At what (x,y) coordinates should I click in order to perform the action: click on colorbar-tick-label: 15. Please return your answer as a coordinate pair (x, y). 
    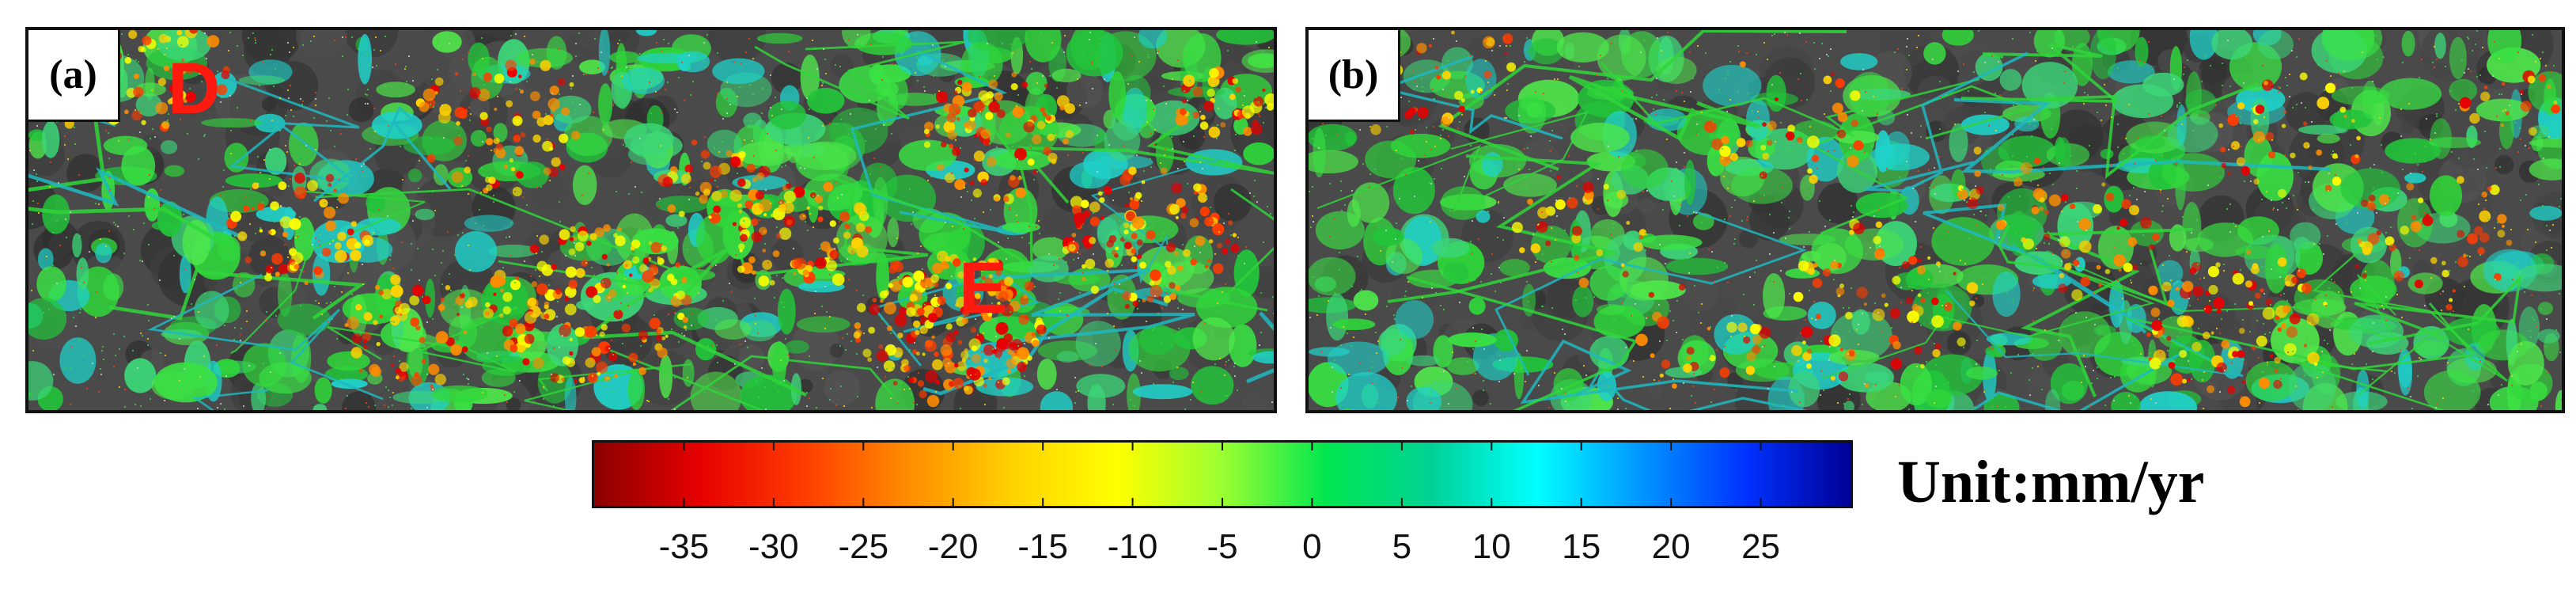
    Looking at the image, I should click on (1581, 546).